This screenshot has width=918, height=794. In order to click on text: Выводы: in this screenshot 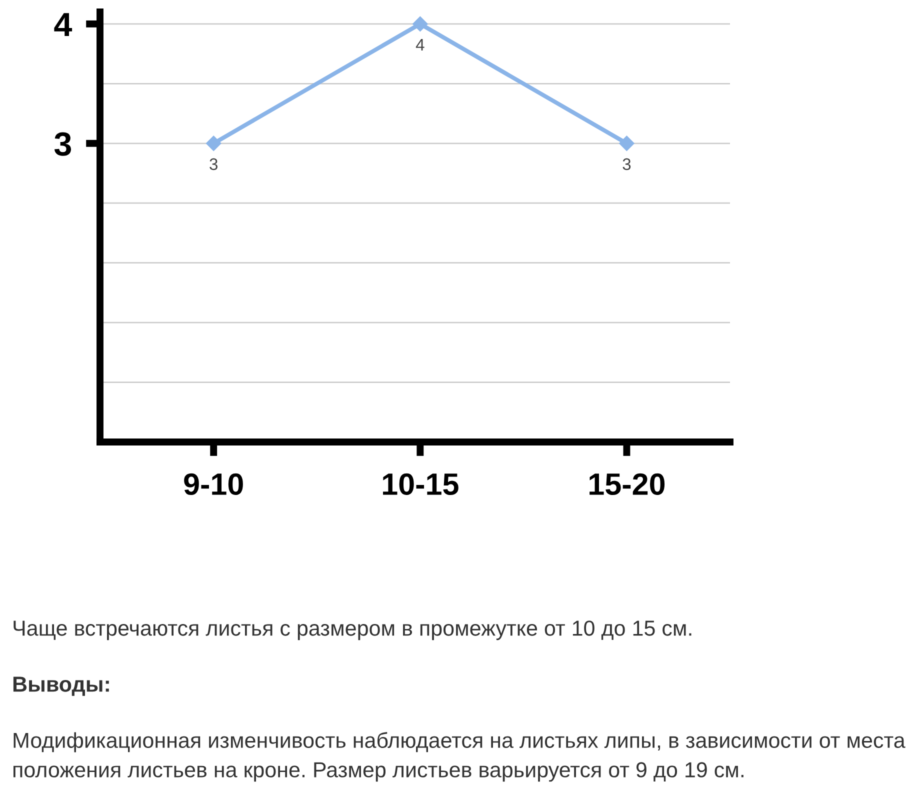, I will do `click(61, 686)`.